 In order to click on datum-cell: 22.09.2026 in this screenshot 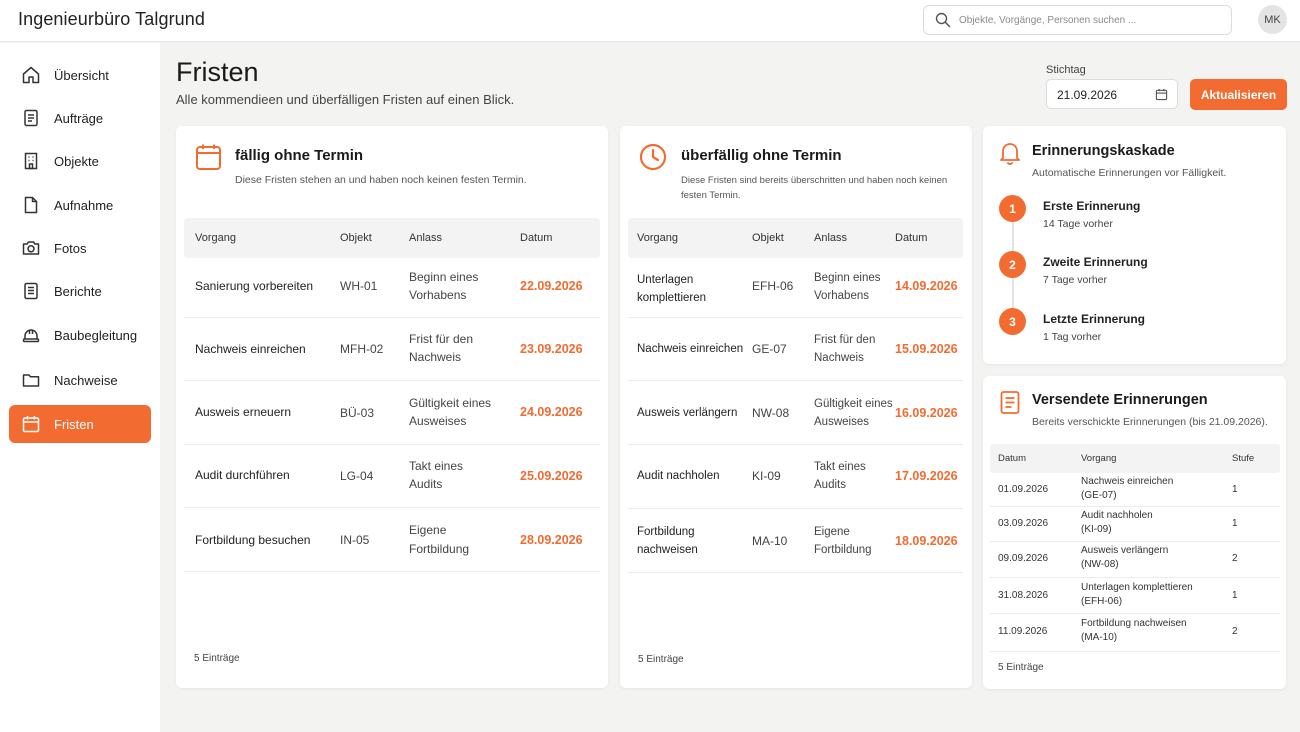, I will do `click(551, 286)`.